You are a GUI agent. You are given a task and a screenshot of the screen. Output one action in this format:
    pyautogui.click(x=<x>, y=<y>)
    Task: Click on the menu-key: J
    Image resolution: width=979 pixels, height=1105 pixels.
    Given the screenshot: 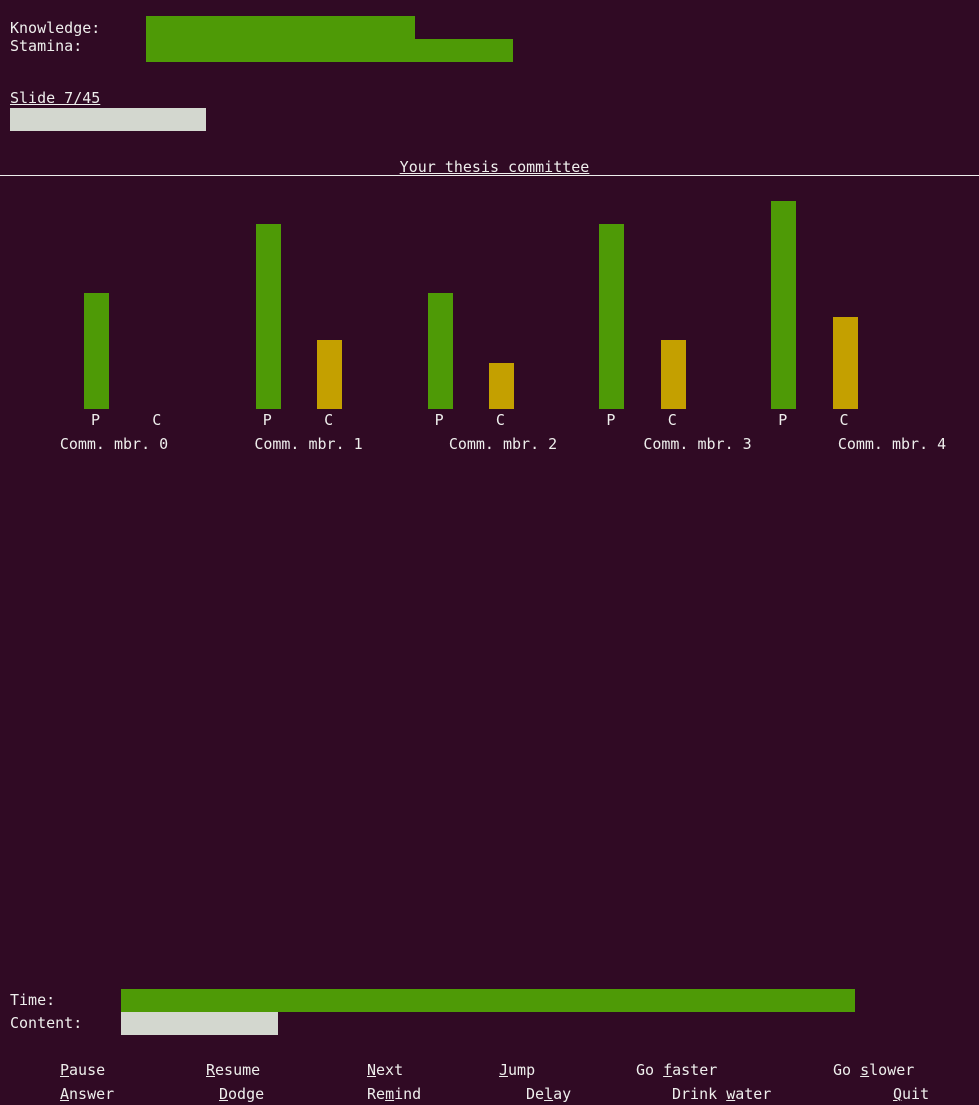 What is the action you would take?
    pyautogui.click(x=504, y=1070)
    